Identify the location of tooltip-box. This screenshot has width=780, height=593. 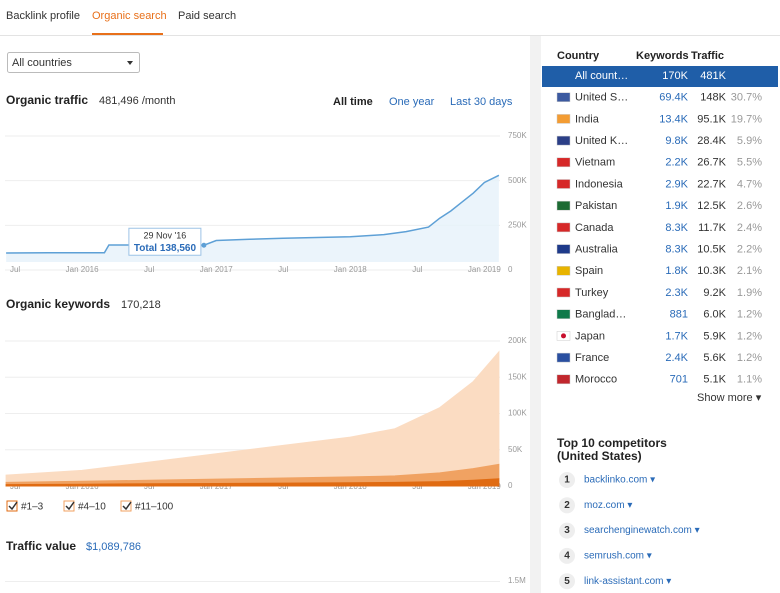
(165, 241).